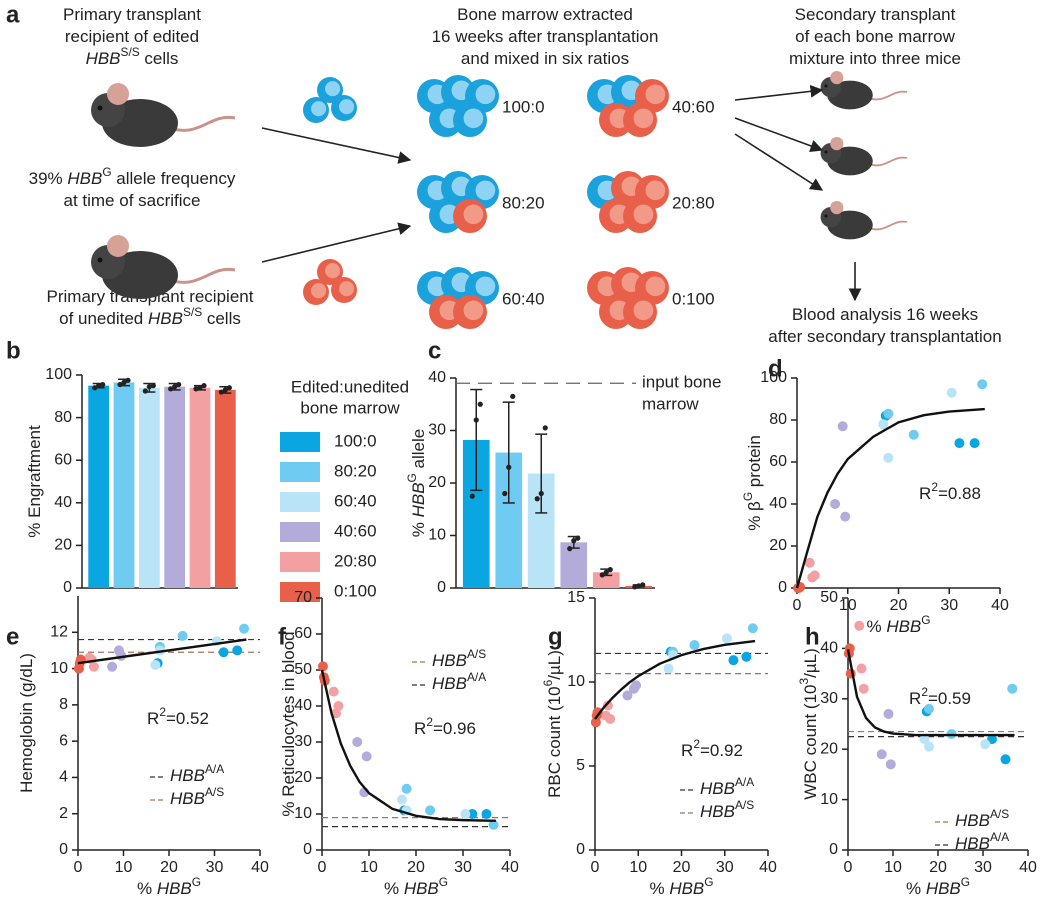 This screenshot has height=913, width=1050. I want to click on y-tick-label: 40, so click(303, 705).